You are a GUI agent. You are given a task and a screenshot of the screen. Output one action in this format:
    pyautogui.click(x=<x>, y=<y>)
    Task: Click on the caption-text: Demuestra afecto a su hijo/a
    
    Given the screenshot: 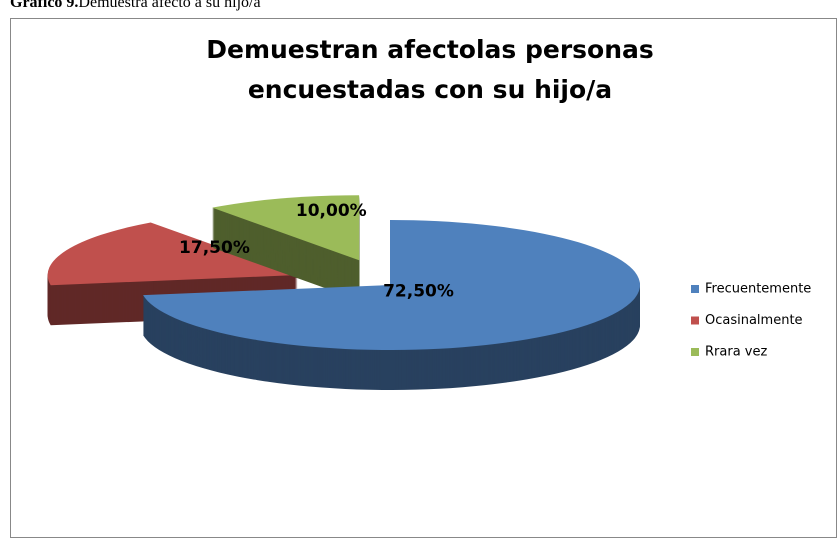 What is the action you would take?
    pyautogui.click(x=169, y=5)
    